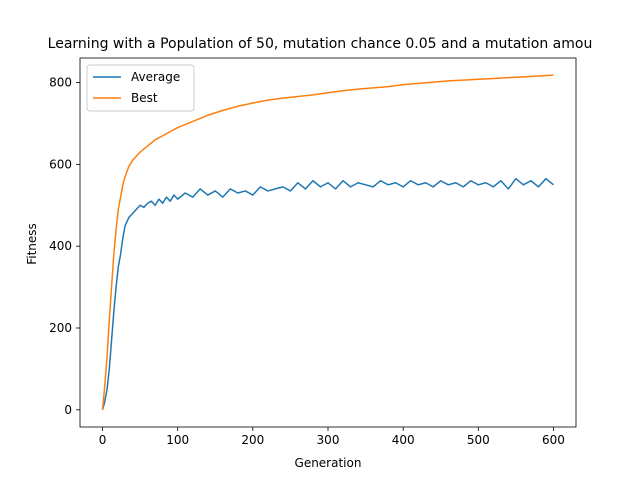 The width and height of the screenshot is (640, 480). What do you see at coordinates (478, 440) in the screenshot?
I see `x-tick-label: 500` at bounding box center [478, 440].